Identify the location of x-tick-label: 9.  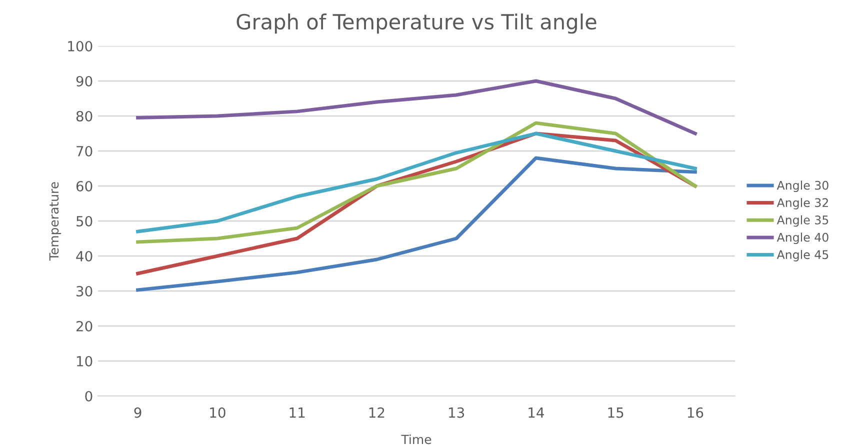
(138, 412).